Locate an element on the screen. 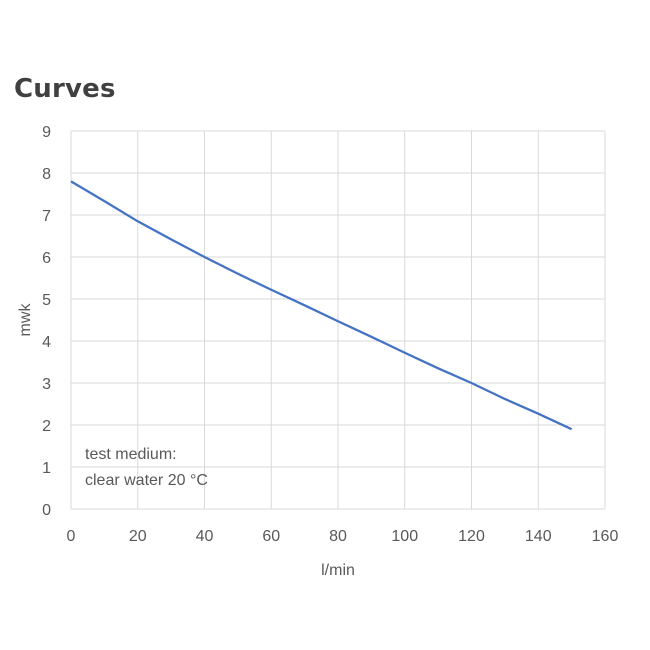  y-tick-label: 1 is located at coordinates (46, 468).